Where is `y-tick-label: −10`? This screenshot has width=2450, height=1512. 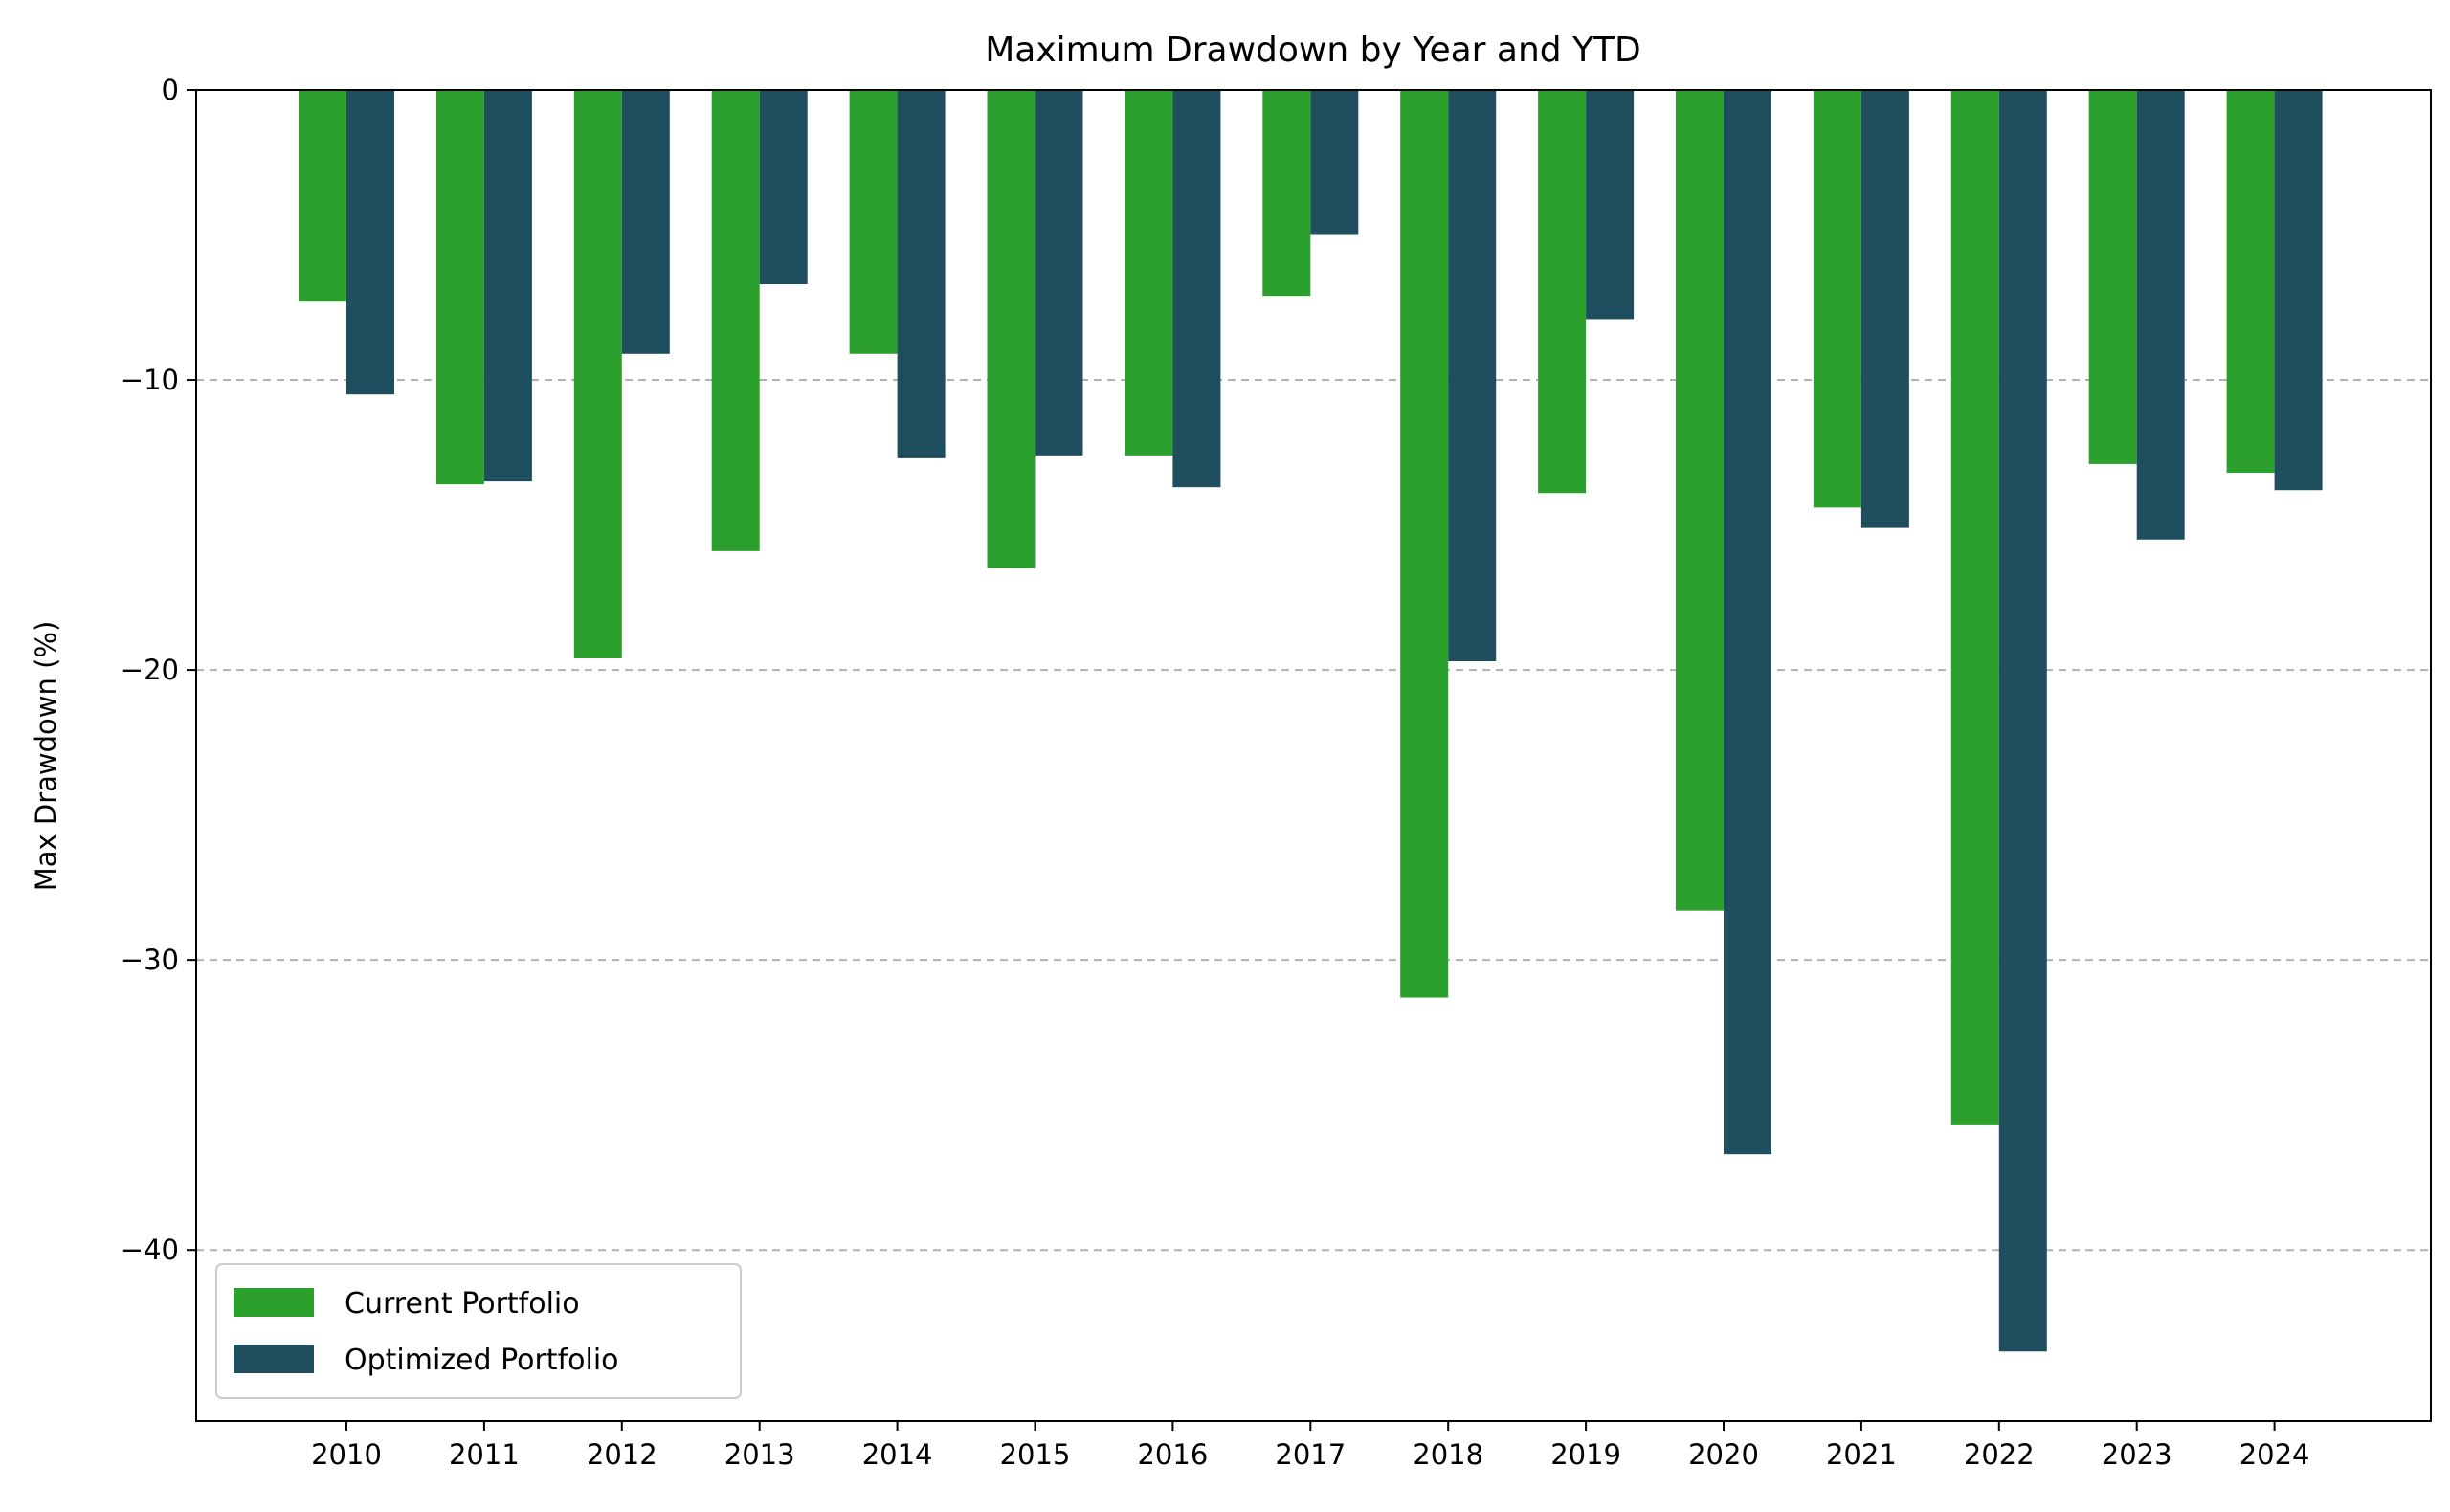 y-tick-label: −10 is located at coordinates (150, 380).